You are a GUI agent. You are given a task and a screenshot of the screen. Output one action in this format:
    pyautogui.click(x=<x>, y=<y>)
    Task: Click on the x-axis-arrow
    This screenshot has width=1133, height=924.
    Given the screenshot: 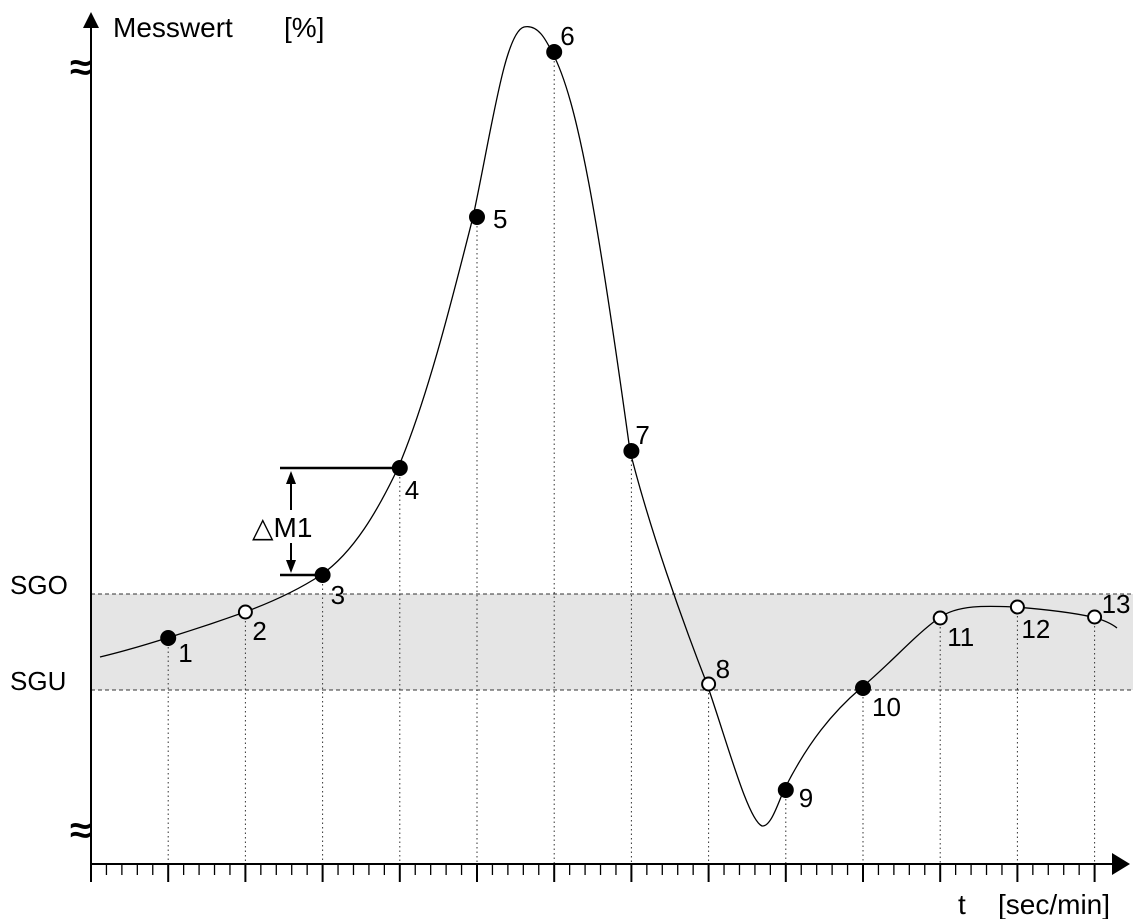 What is the action you would take?
    pyautogui.click(x=1121, y=864)
    